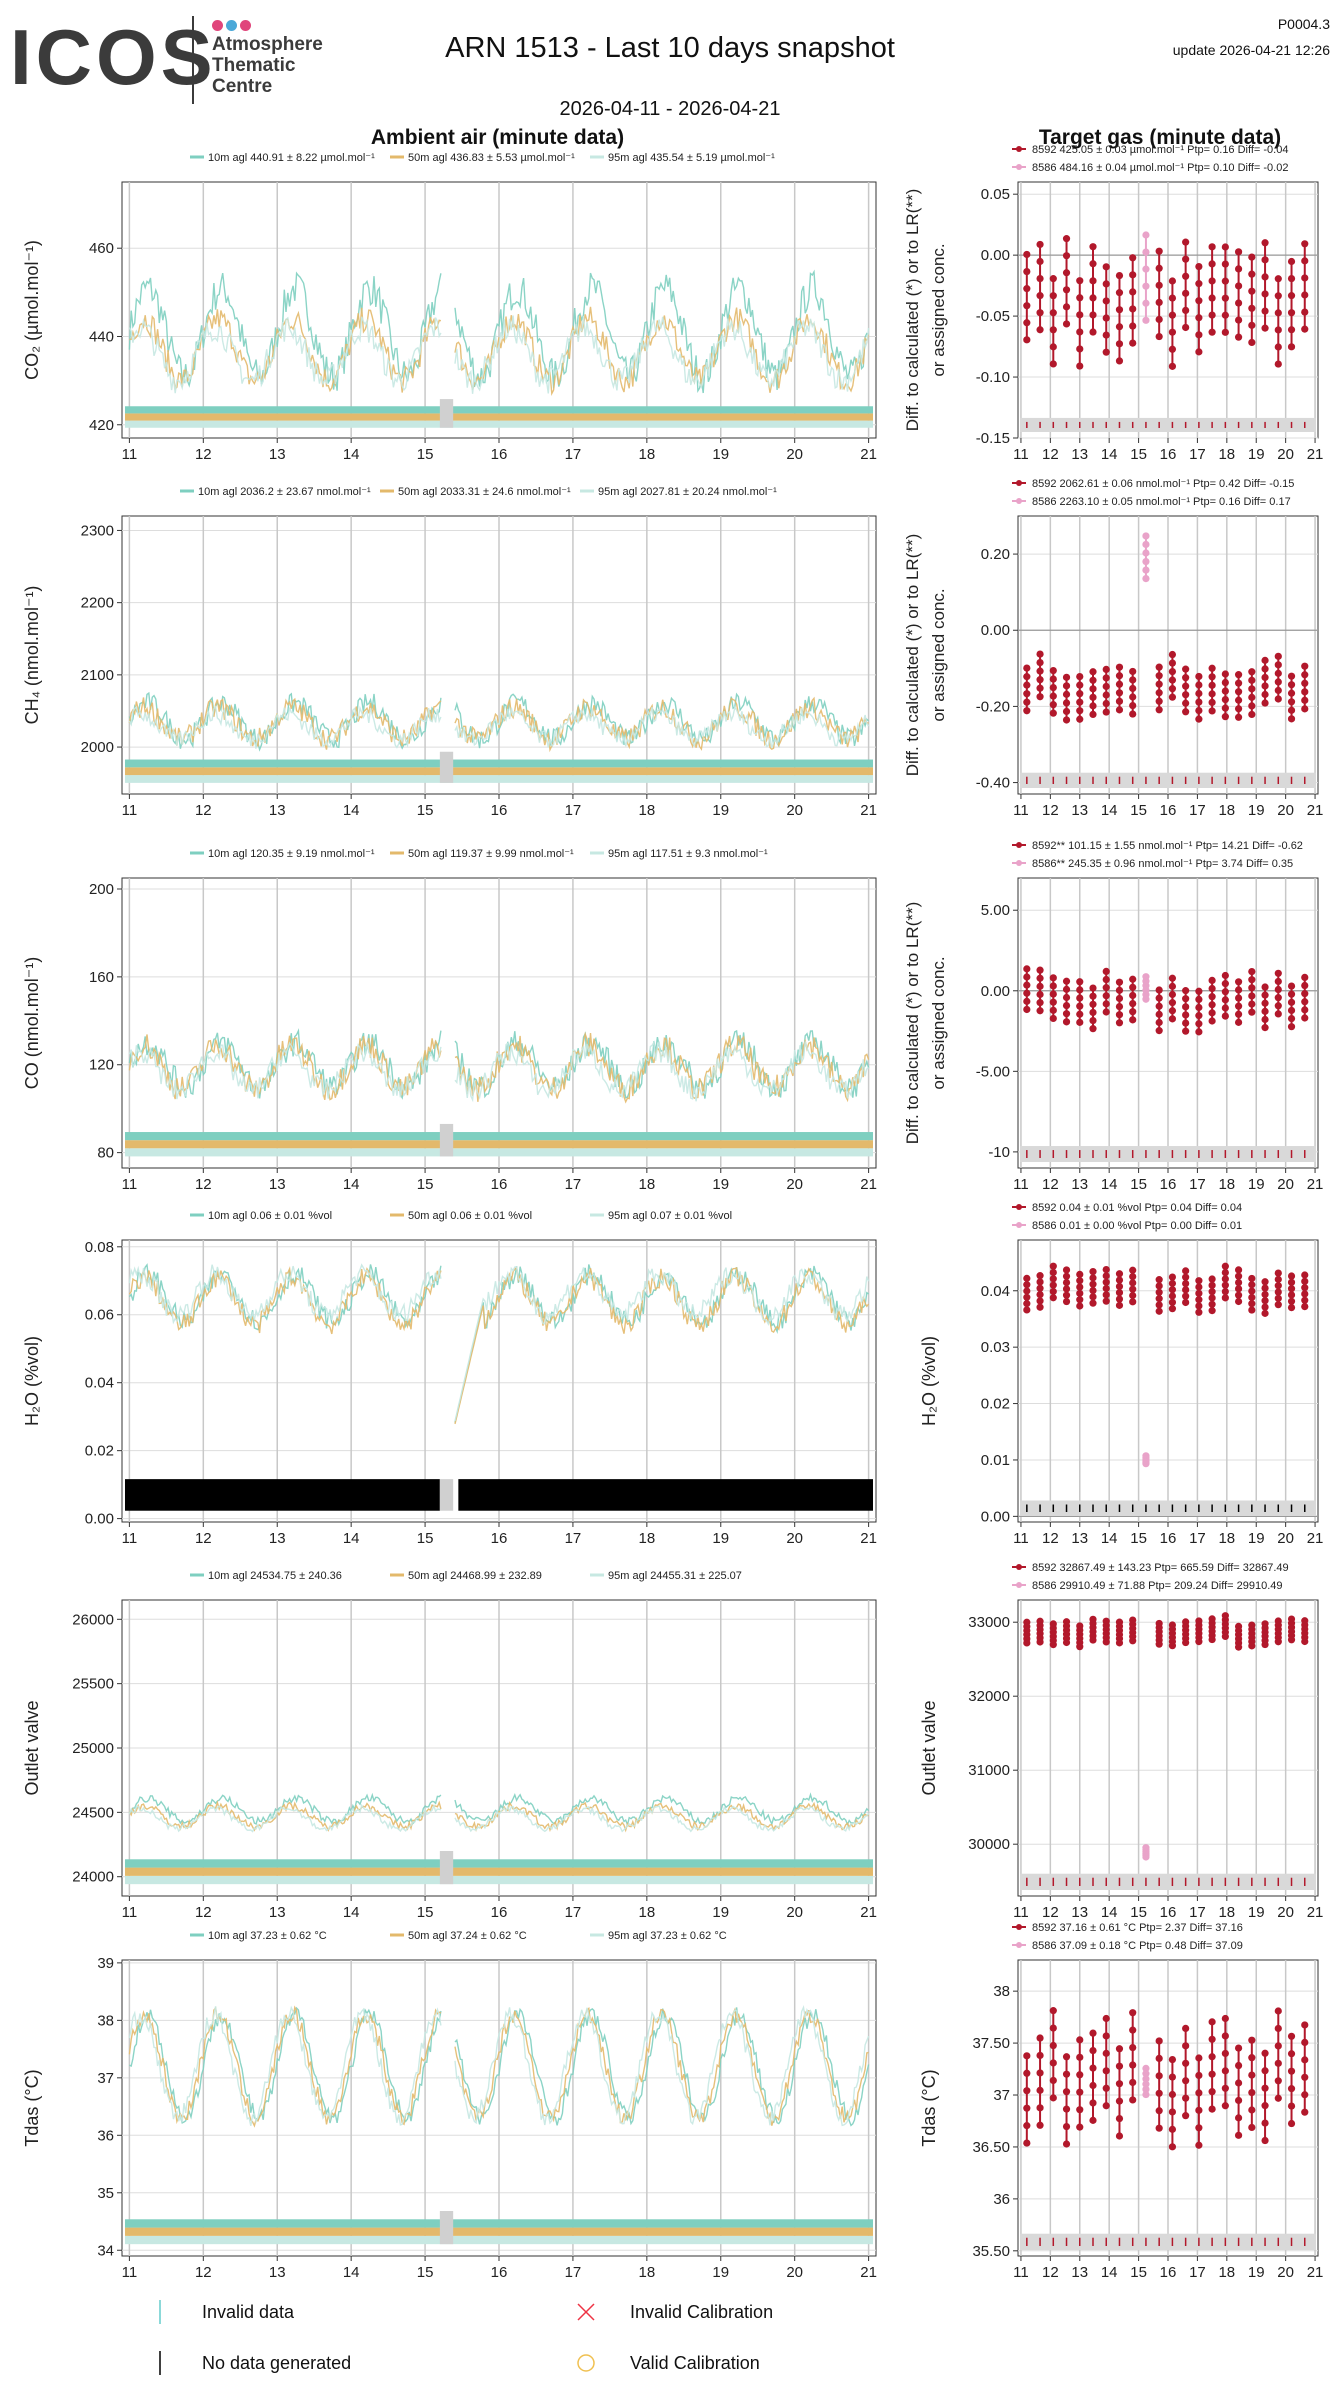 Image resolution: width=1340 pixels, height=2400 pixels. I want to click on y-tick-label: -0.40, so click(993, 783).